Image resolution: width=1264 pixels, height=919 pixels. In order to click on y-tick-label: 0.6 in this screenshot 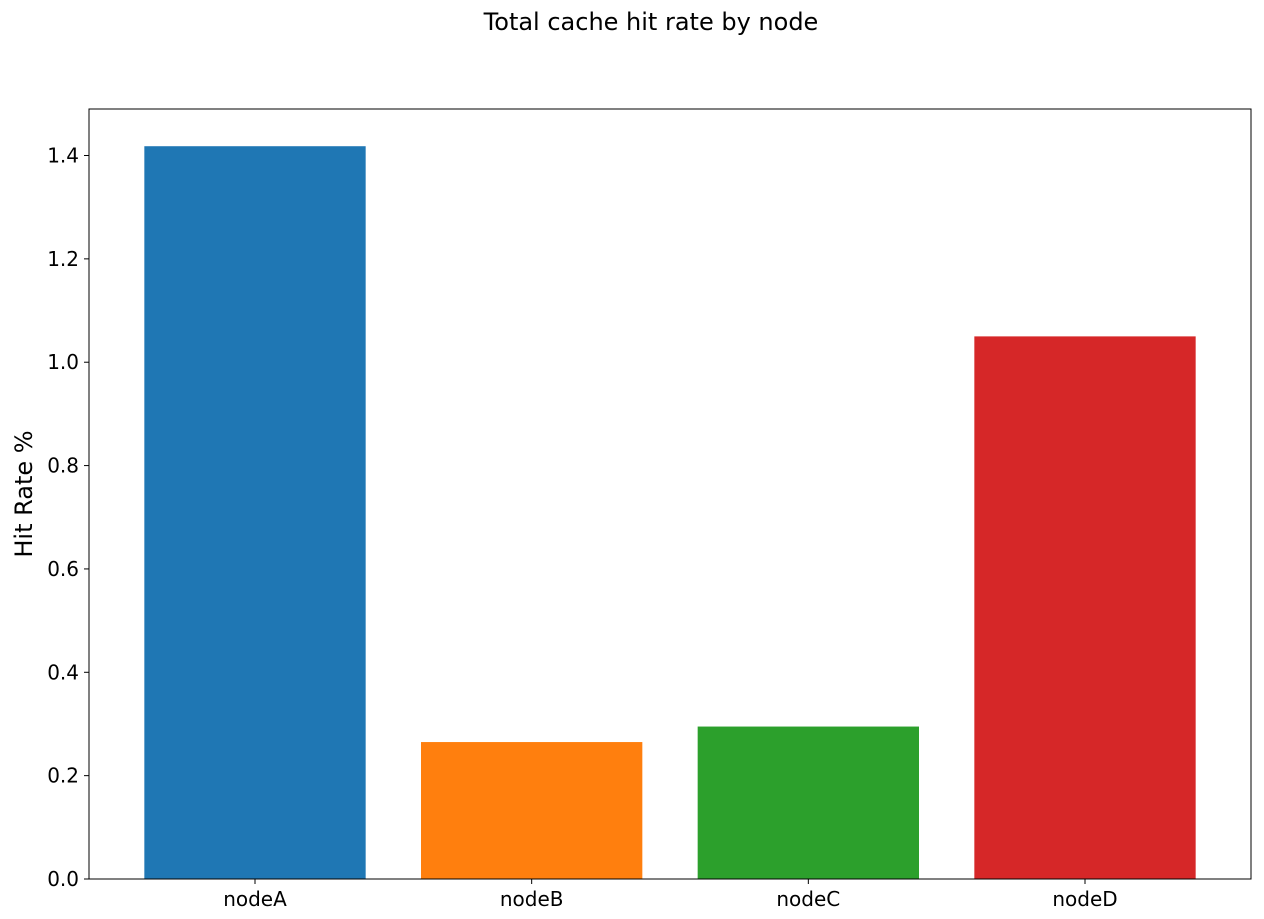, I will do `click(63, 569)`.